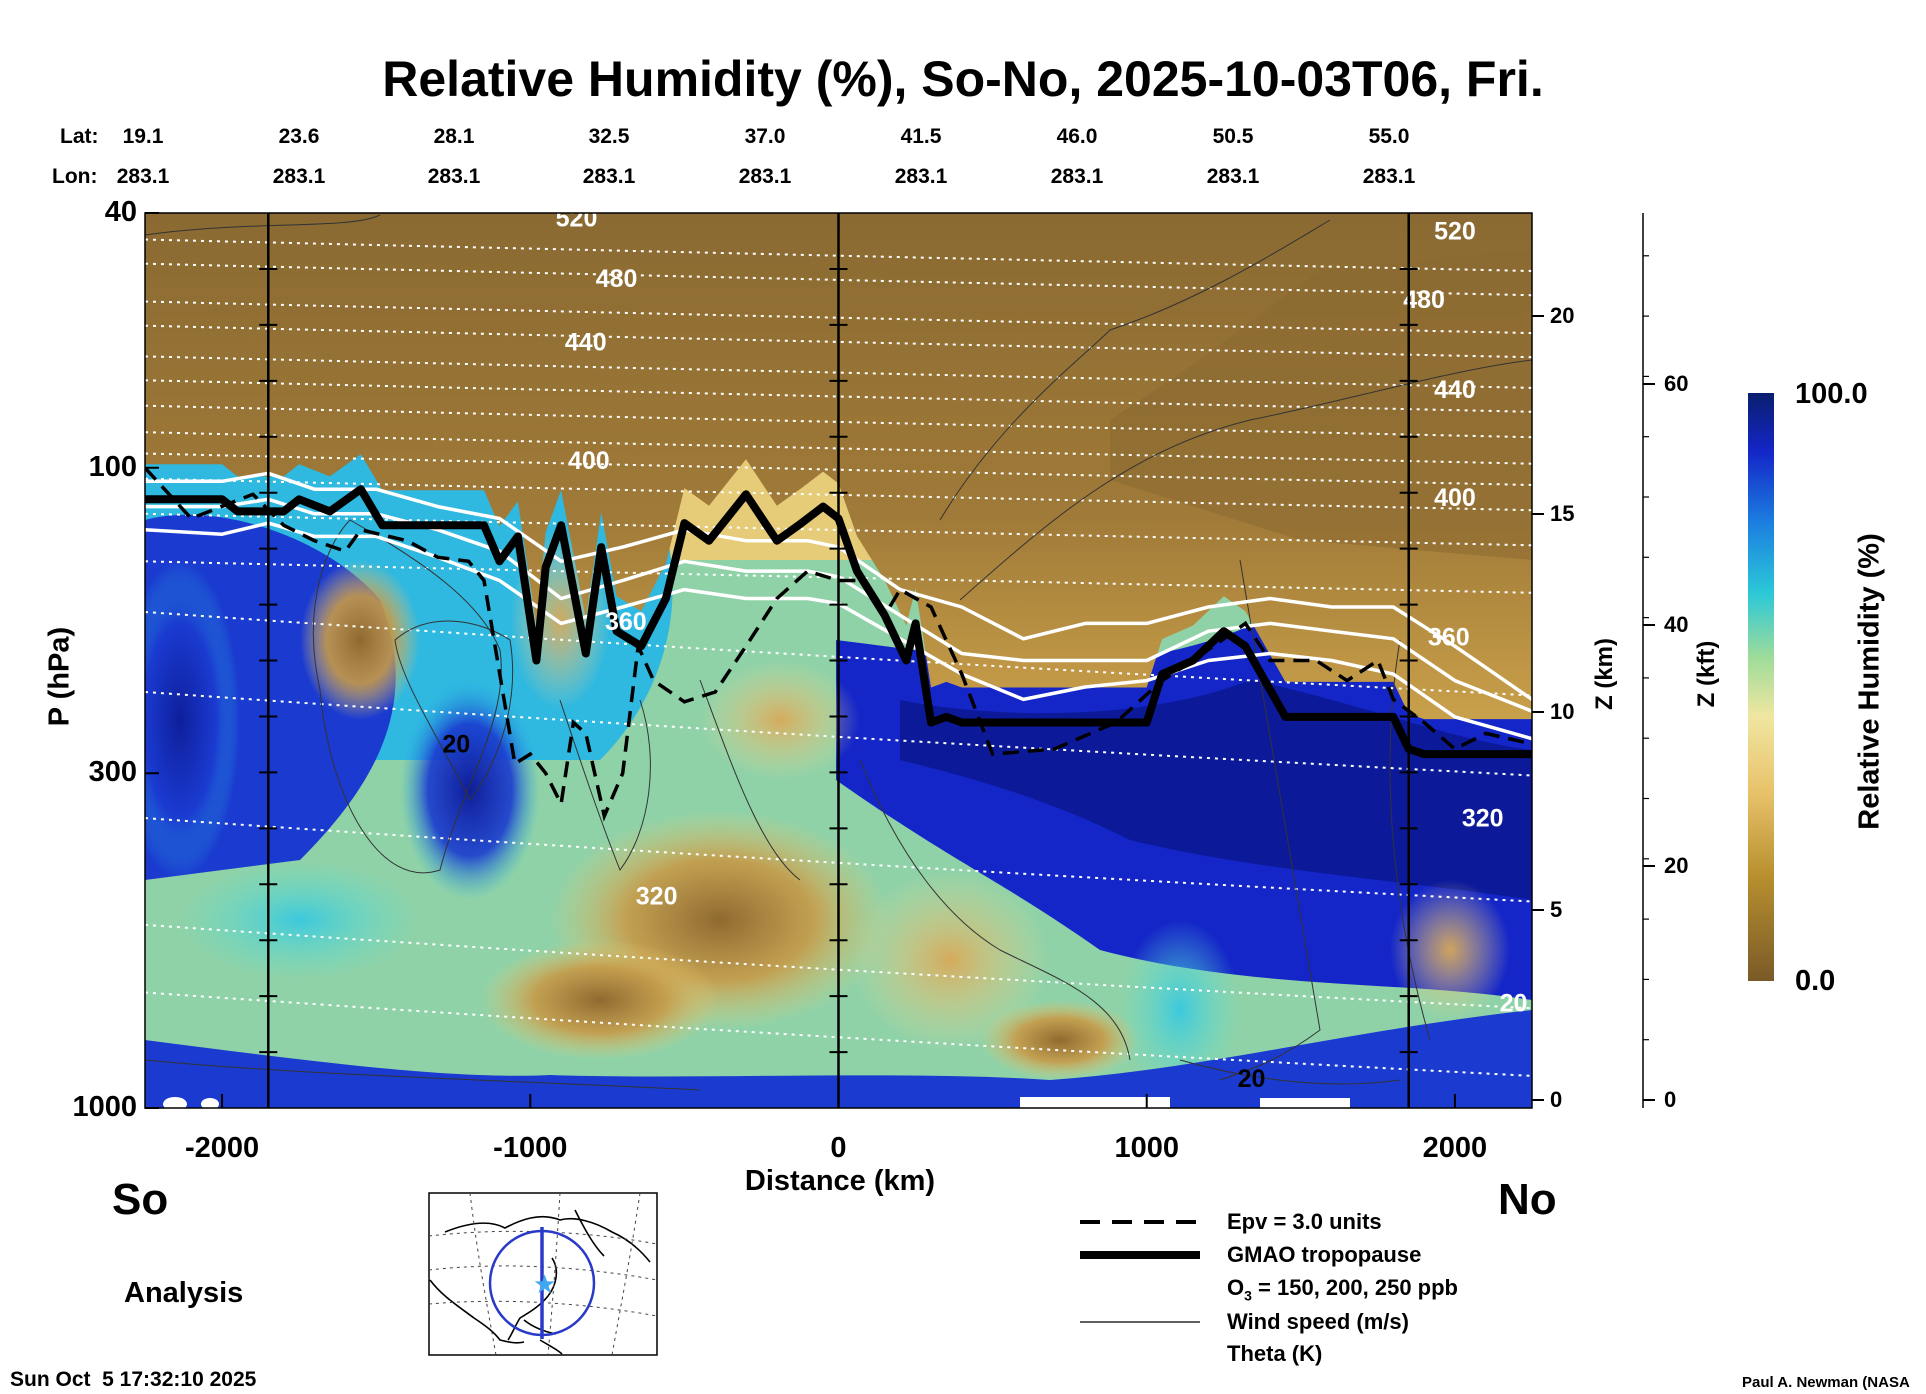  Describe the element at coordinates (544, 1285) in the screenshot. I see `inset-map-center-star: ★` at that location.